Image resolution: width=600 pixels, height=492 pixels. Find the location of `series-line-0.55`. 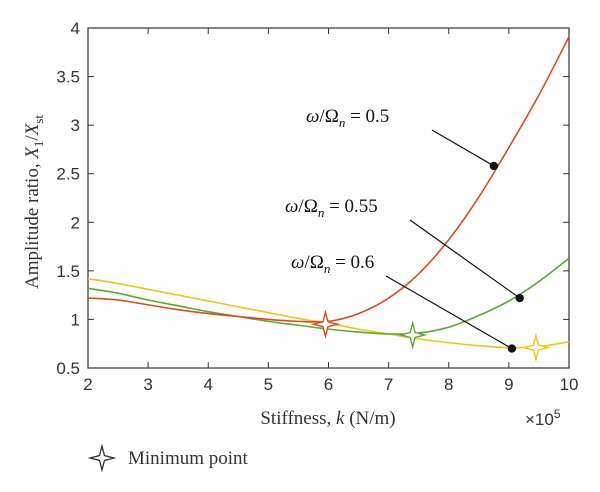

series-line-0.55 is located at coordinates (328, 296).